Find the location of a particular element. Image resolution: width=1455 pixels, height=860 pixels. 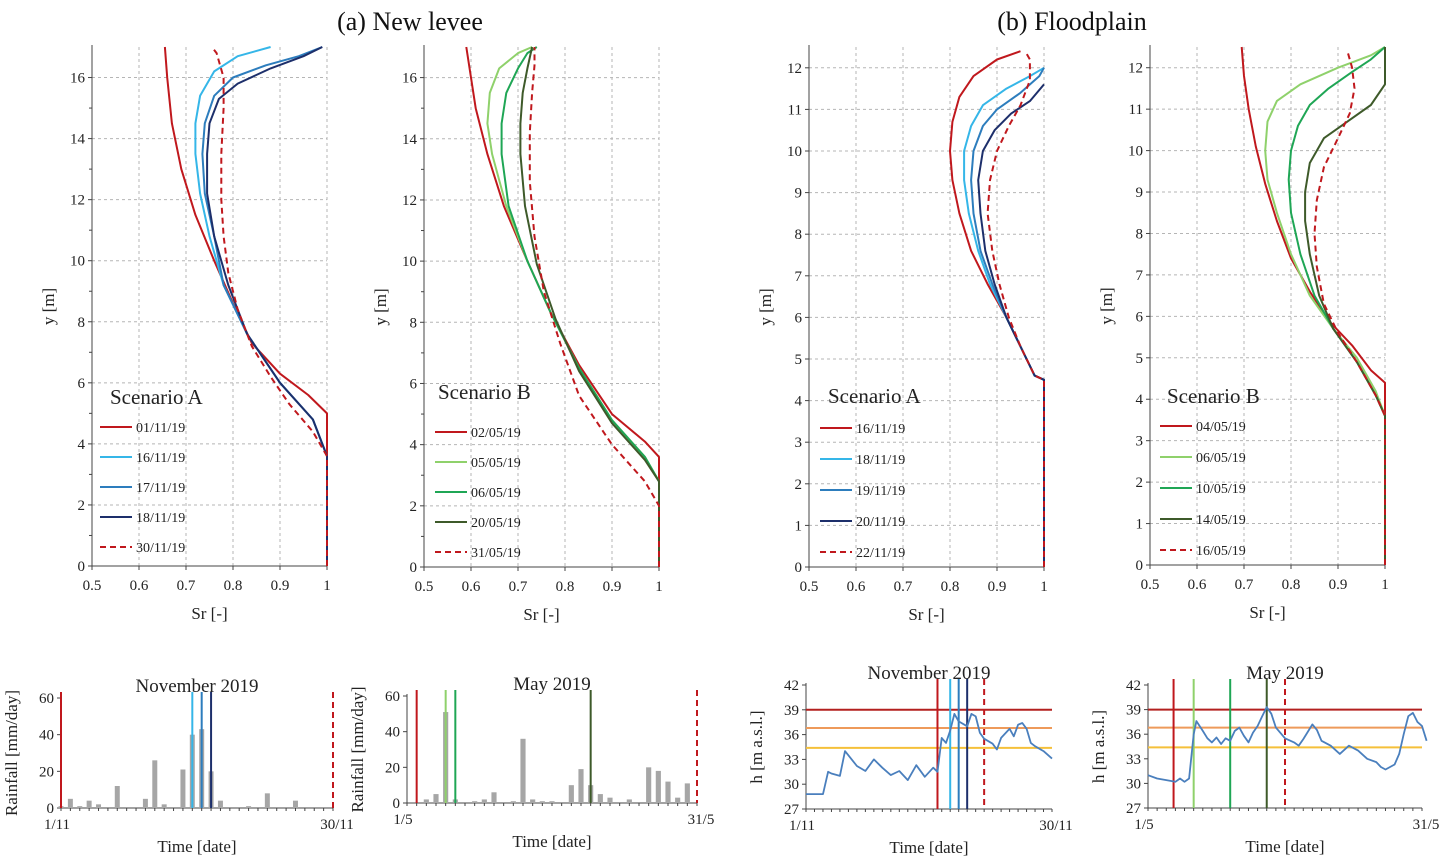

x-axis-label: Sr [-] is located at coordinates (1267, 612).